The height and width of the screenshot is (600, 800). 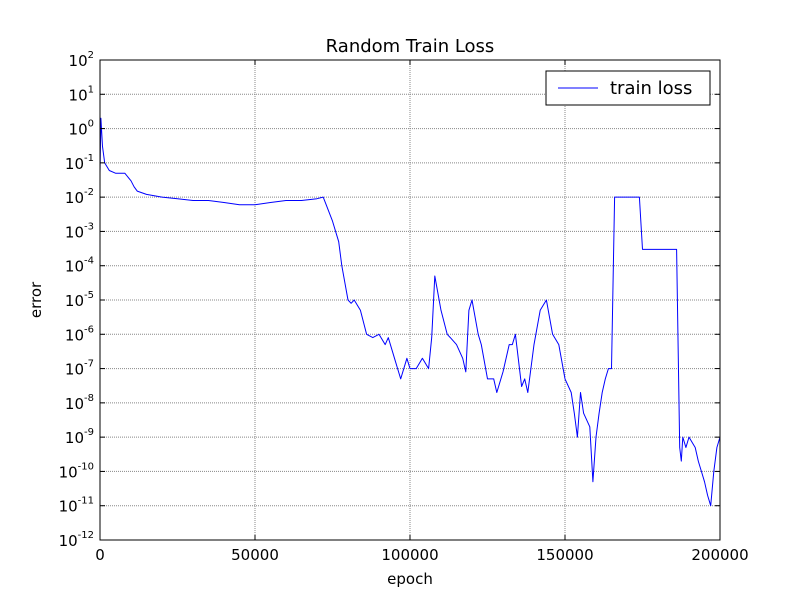 What do you see at coordinates (76, 540) in the screenshot?
I see `y-tick-label: 10⁻¹²` at bounding box center [76, 540].